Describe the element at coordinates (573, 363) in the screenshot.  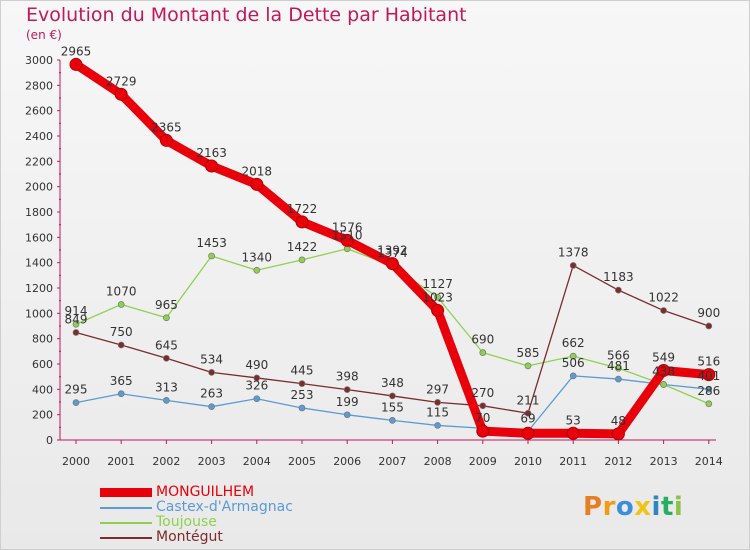
I see `data-label: 506` at that location.